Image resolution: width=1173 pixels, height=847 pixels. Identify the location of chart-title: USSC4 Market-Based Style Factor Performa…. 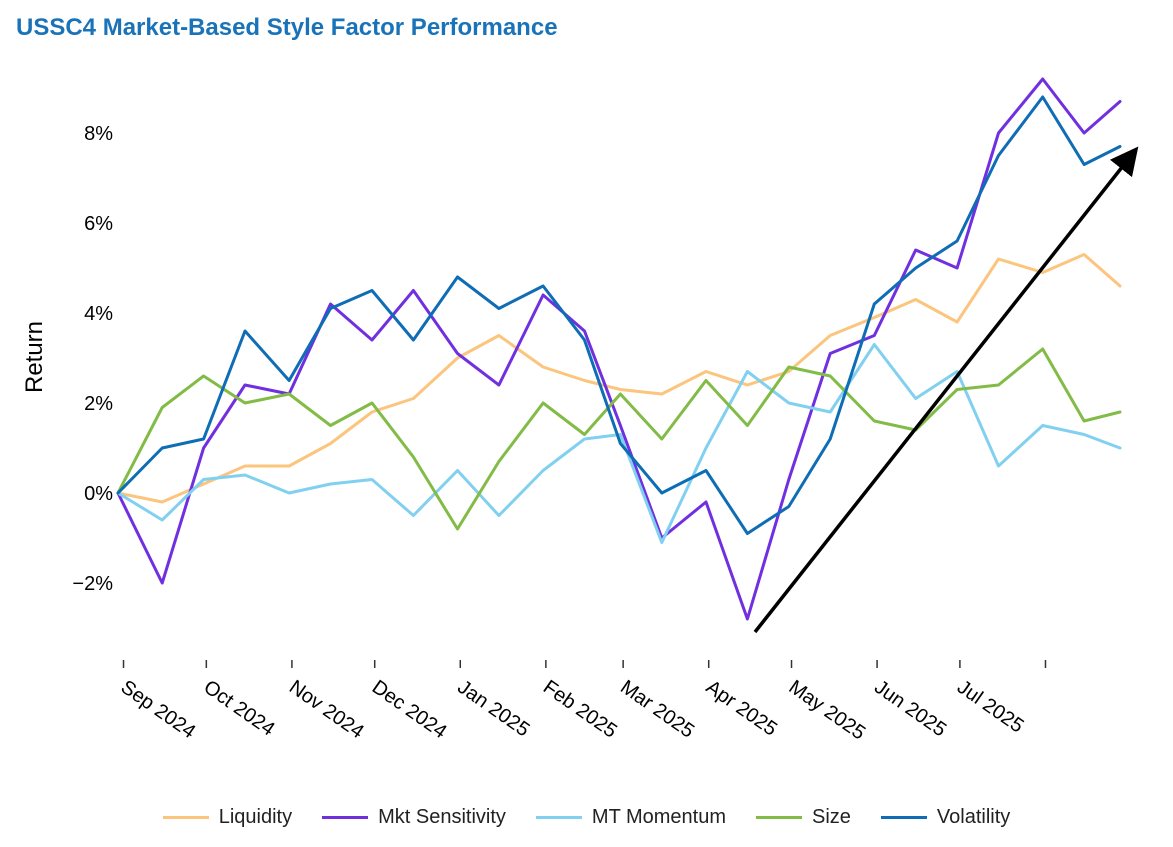
(287, 27).